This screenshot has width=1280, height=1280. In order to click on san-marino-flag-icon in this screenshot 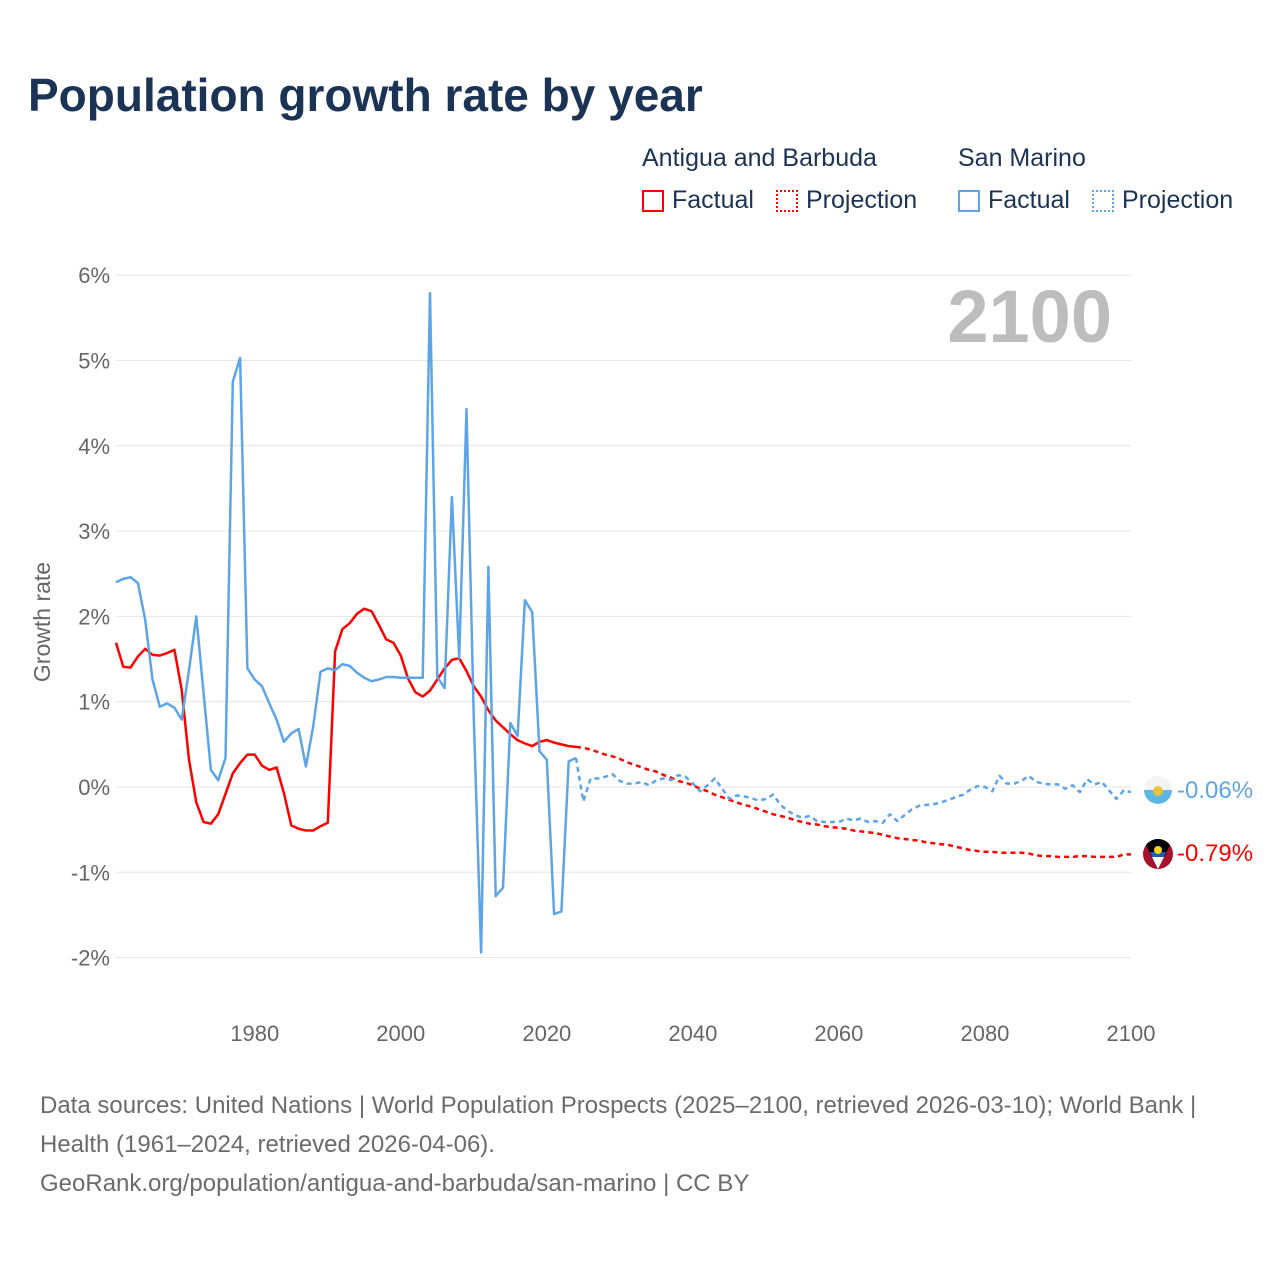, I will do `click(1158, 790)`.